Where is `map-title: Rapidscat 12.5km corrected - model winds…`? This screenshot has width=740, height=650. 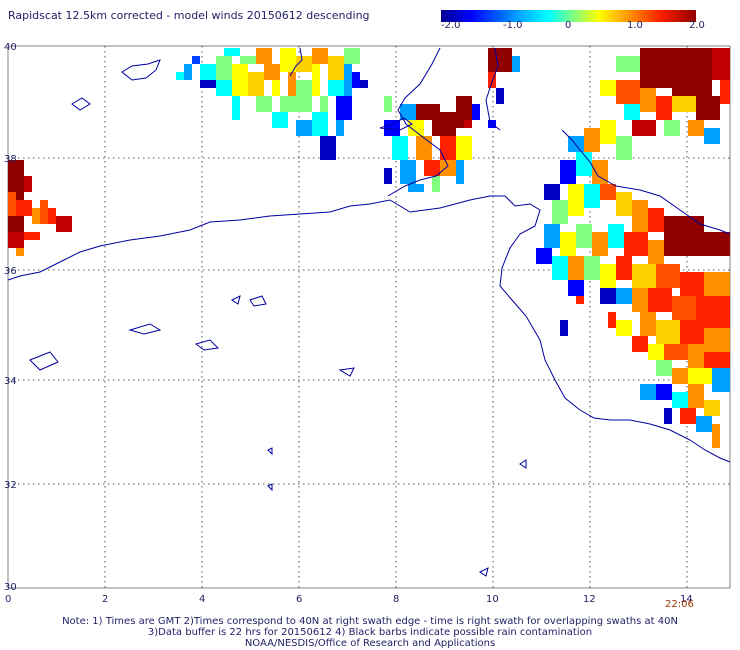 map-title: Rapidscat 12.5km corrected - model winds… is located at coordinates (189, 15).